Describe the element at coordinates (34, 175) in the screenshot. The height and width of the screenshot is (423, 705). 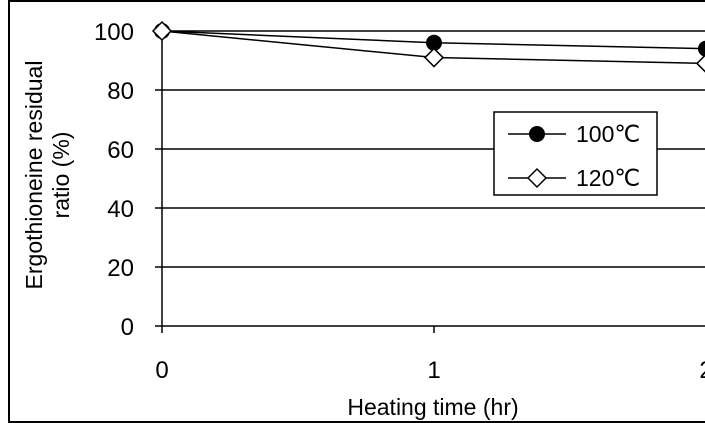
I see `y-axis-title-line-1: Ergothioneine residual` at that location.